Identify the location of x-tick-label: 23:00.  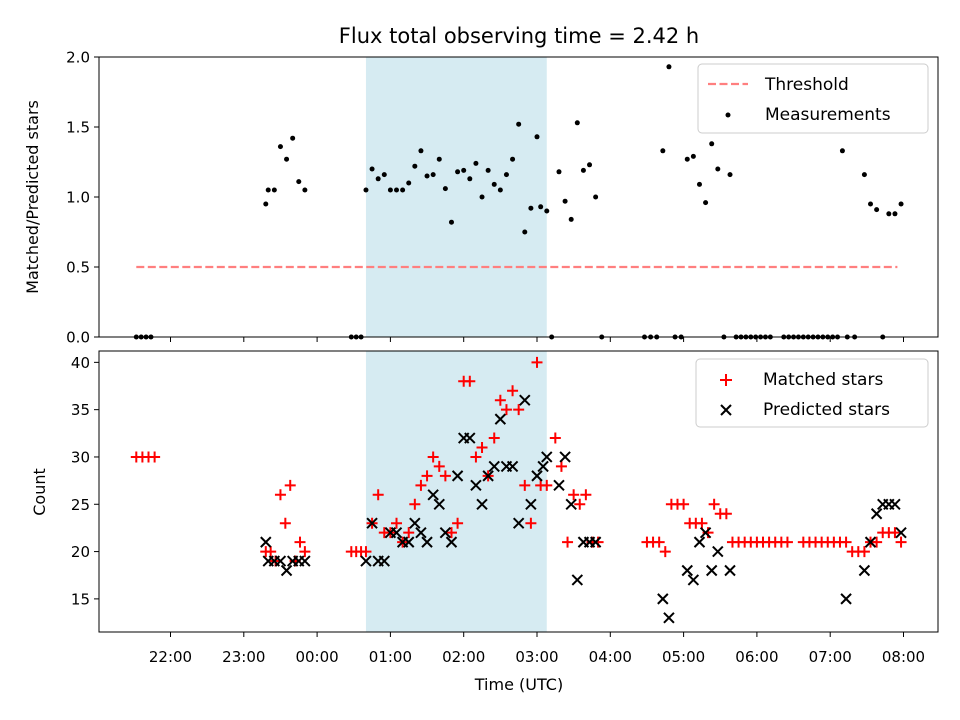
(243, 657).